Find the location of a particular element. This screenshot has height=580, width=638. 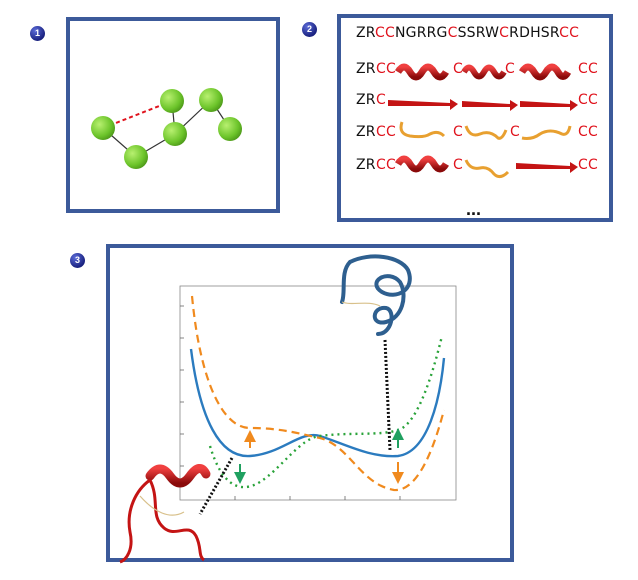

step-2-badge: 2 is located at coordinates (309, 29).